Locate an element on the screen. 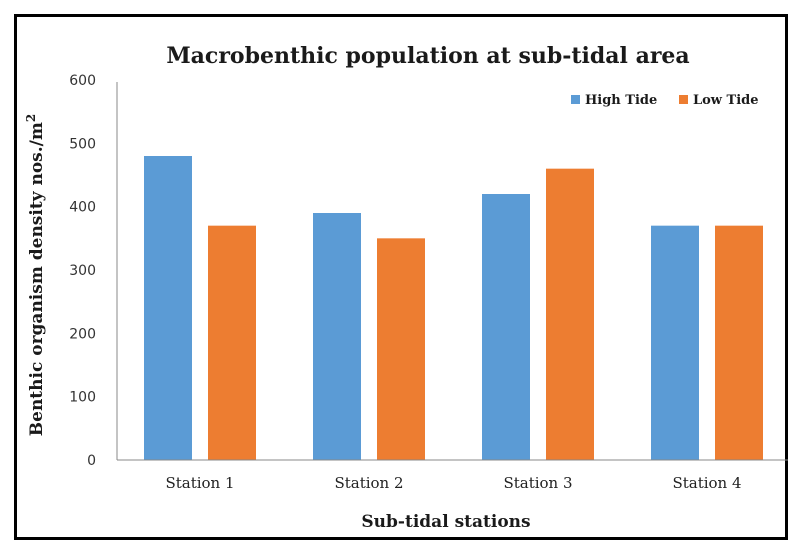 The height and width of the screenshot is (554, 802). x-tick-label: Station 2 is located at coordinates (368, 483).